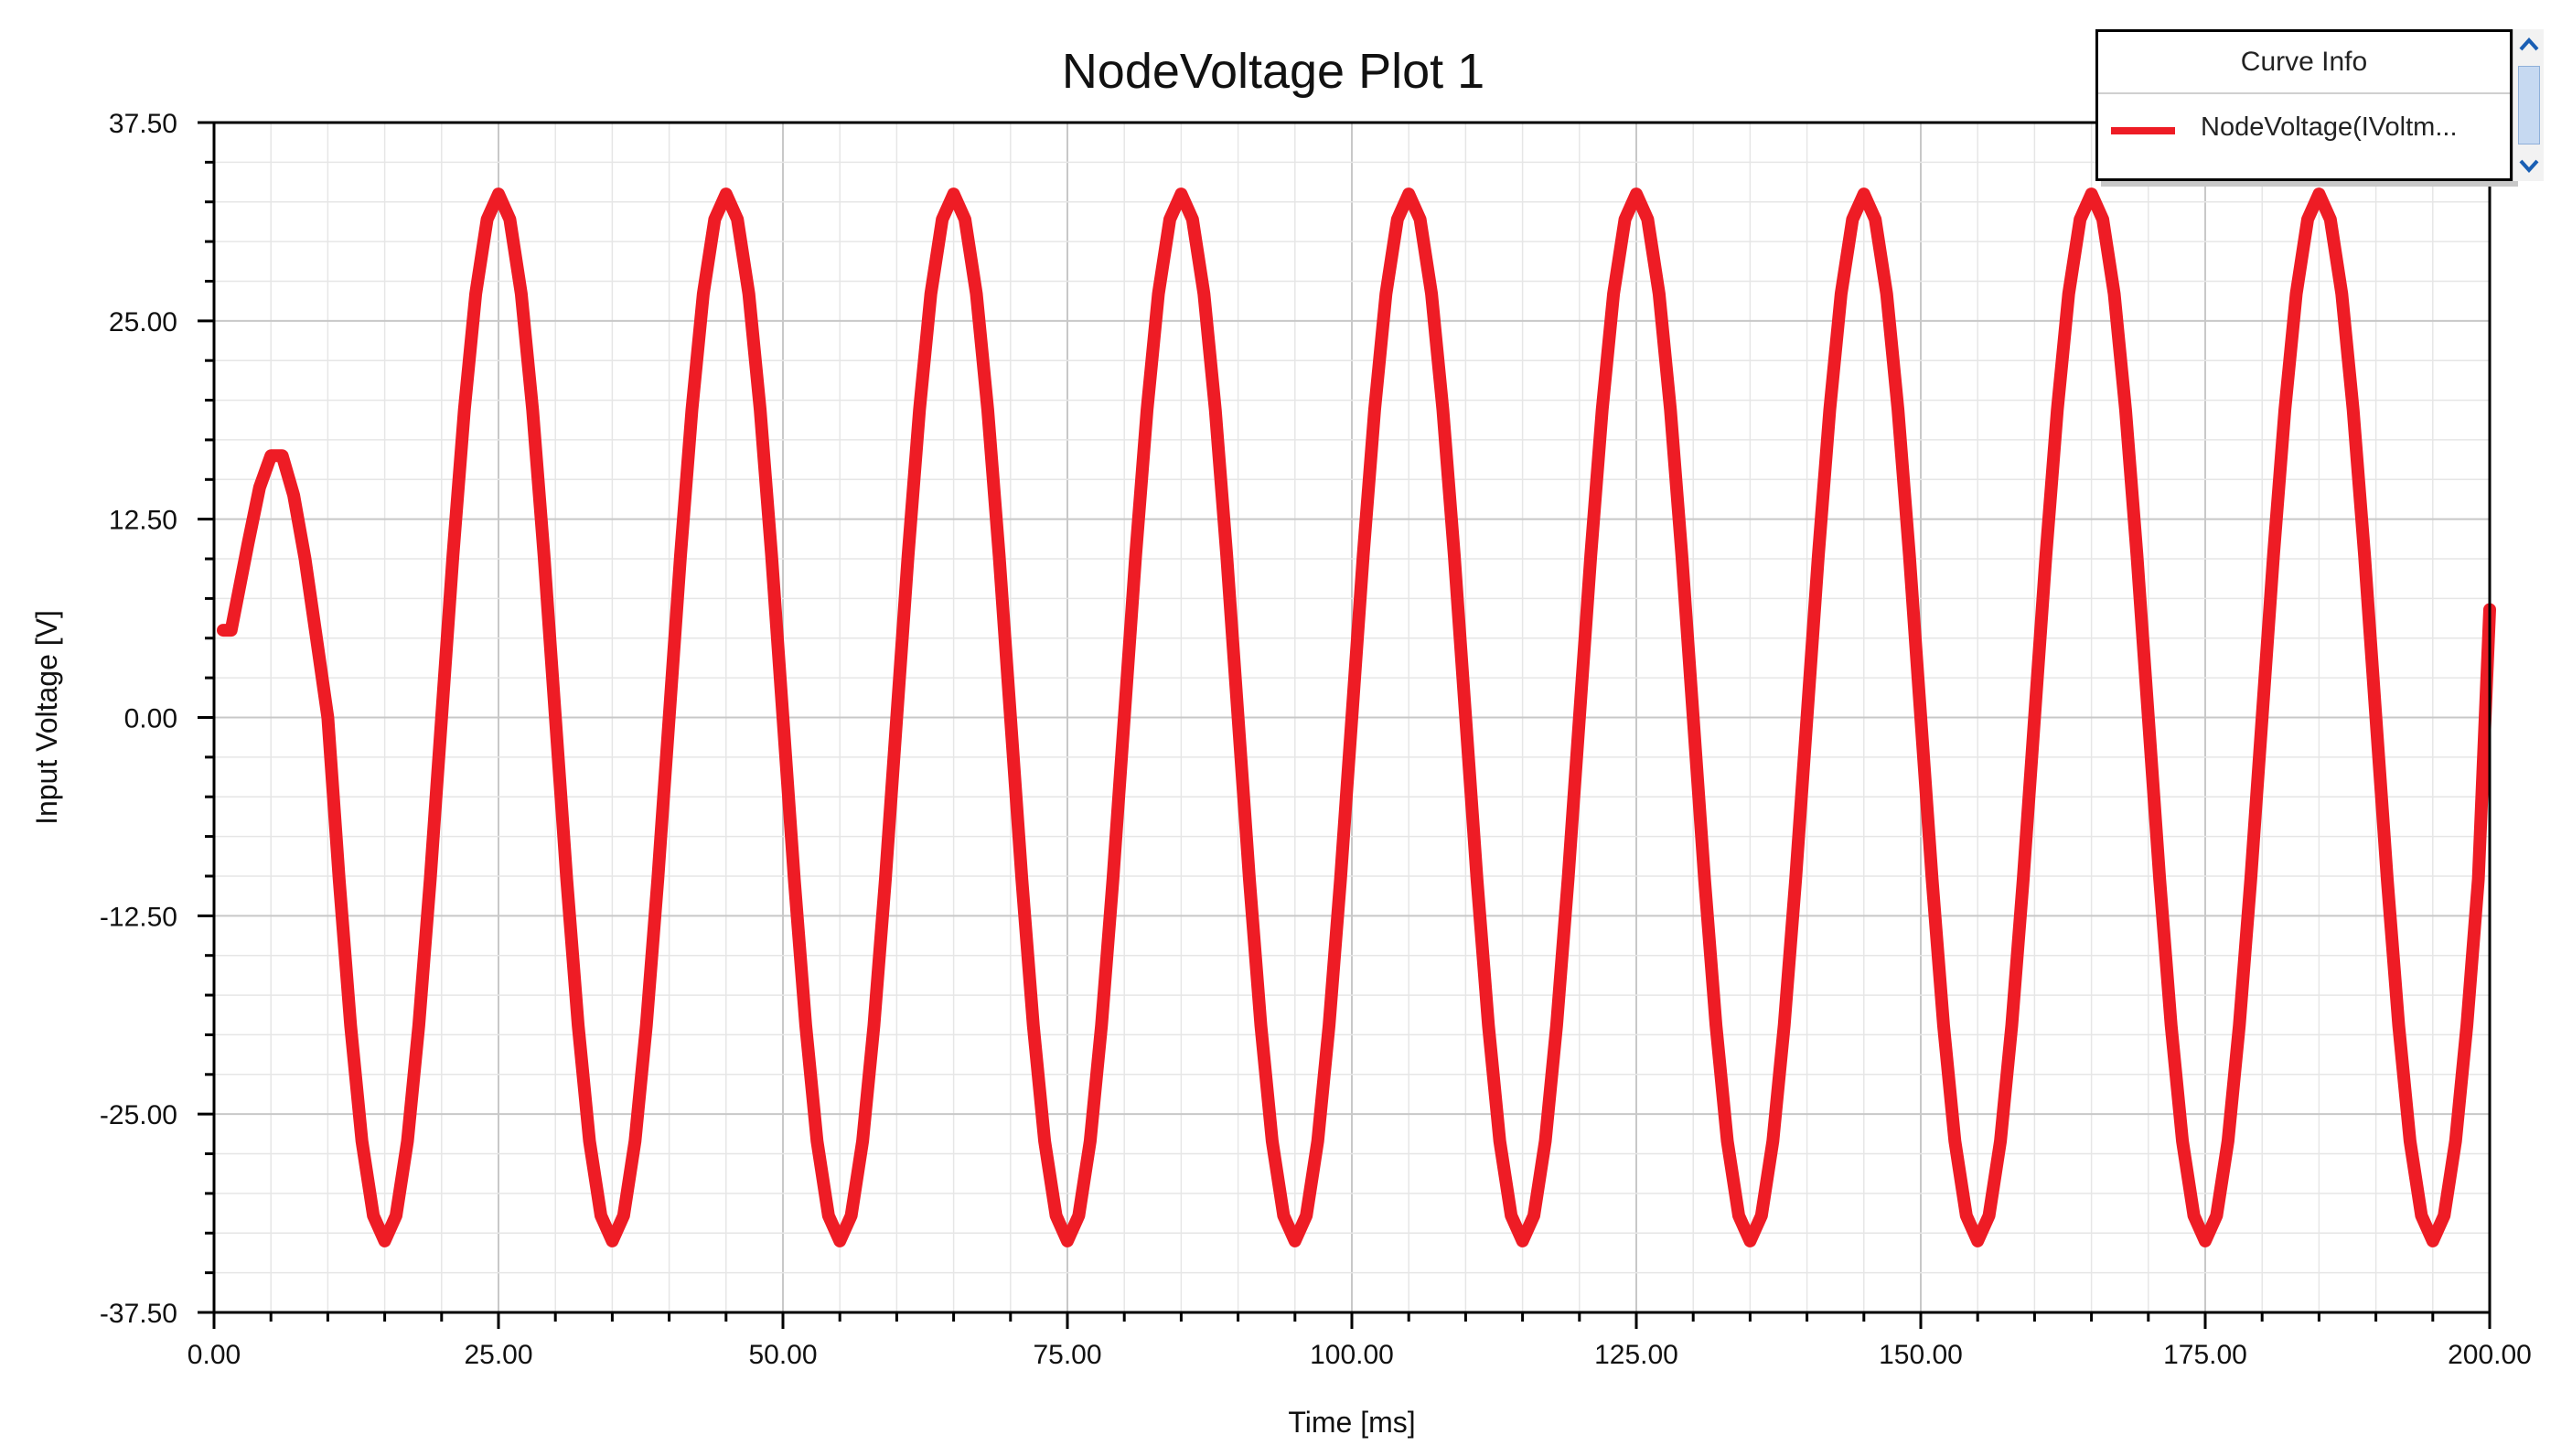 The image size is (2572, 1456). Describe the element at coordinates (2205, 1355) in the screenshot. I see `x-tick-label: 175.00` at that location.